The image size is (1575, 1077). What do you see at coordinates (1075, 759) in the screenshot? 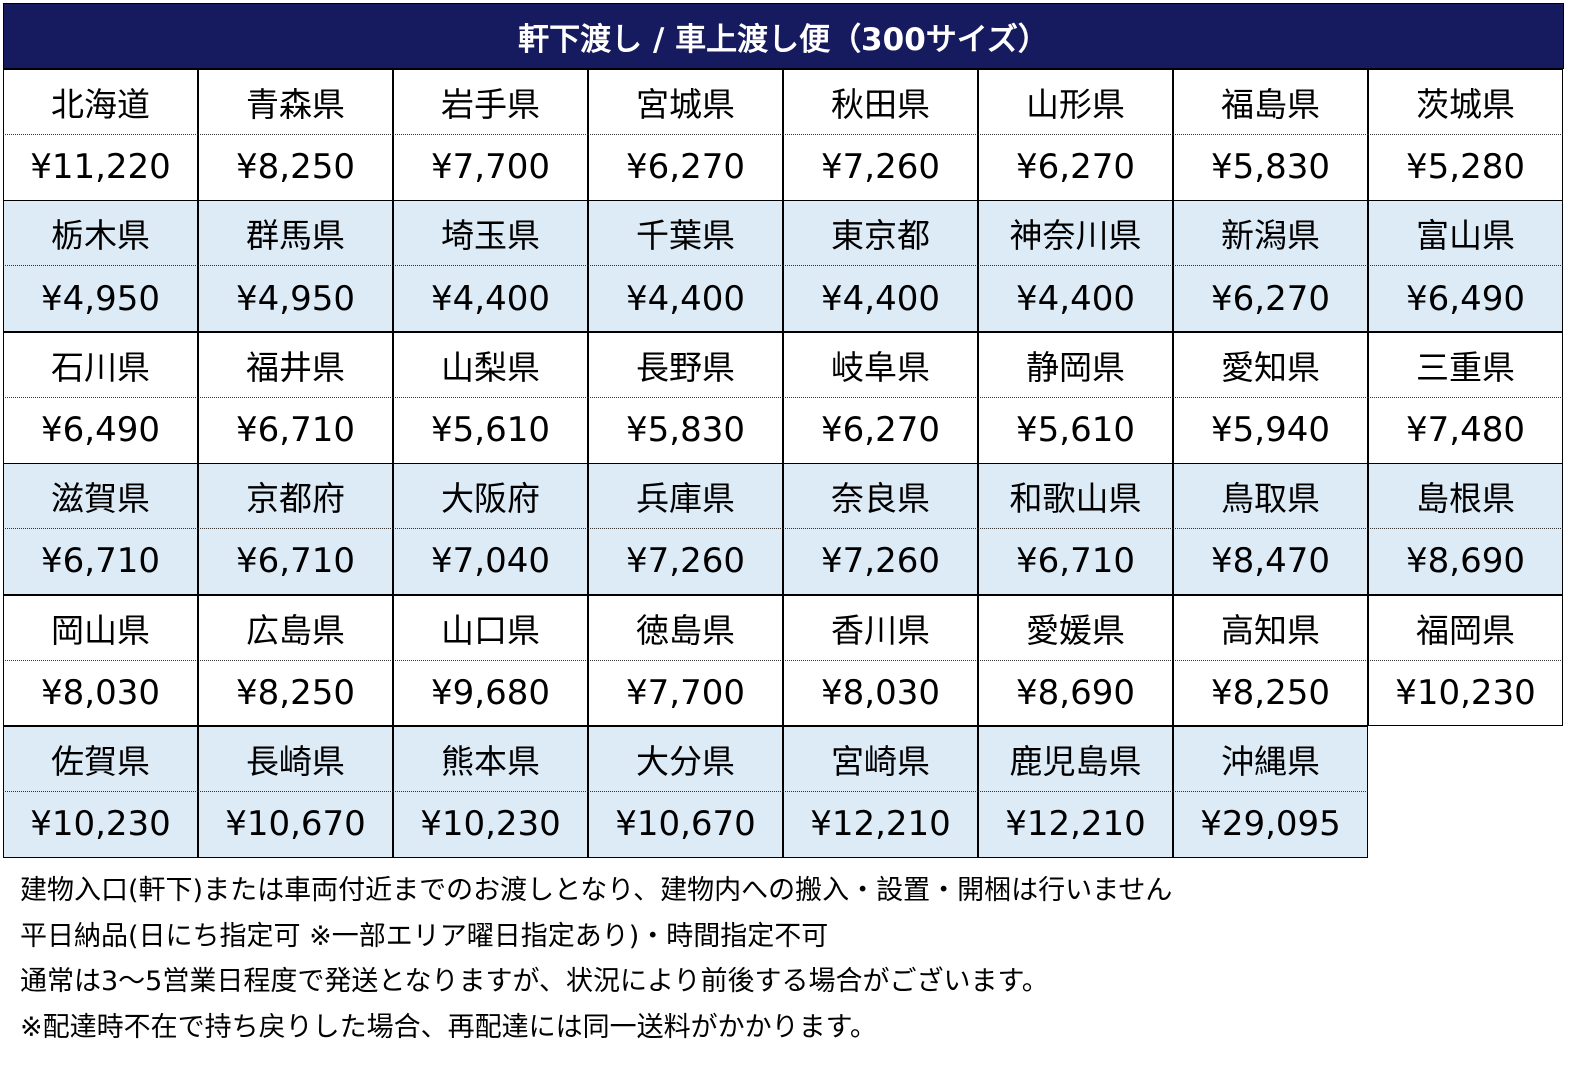
I see `prefecture-name: 鹿児島県` at bounding box center [1075, 759].